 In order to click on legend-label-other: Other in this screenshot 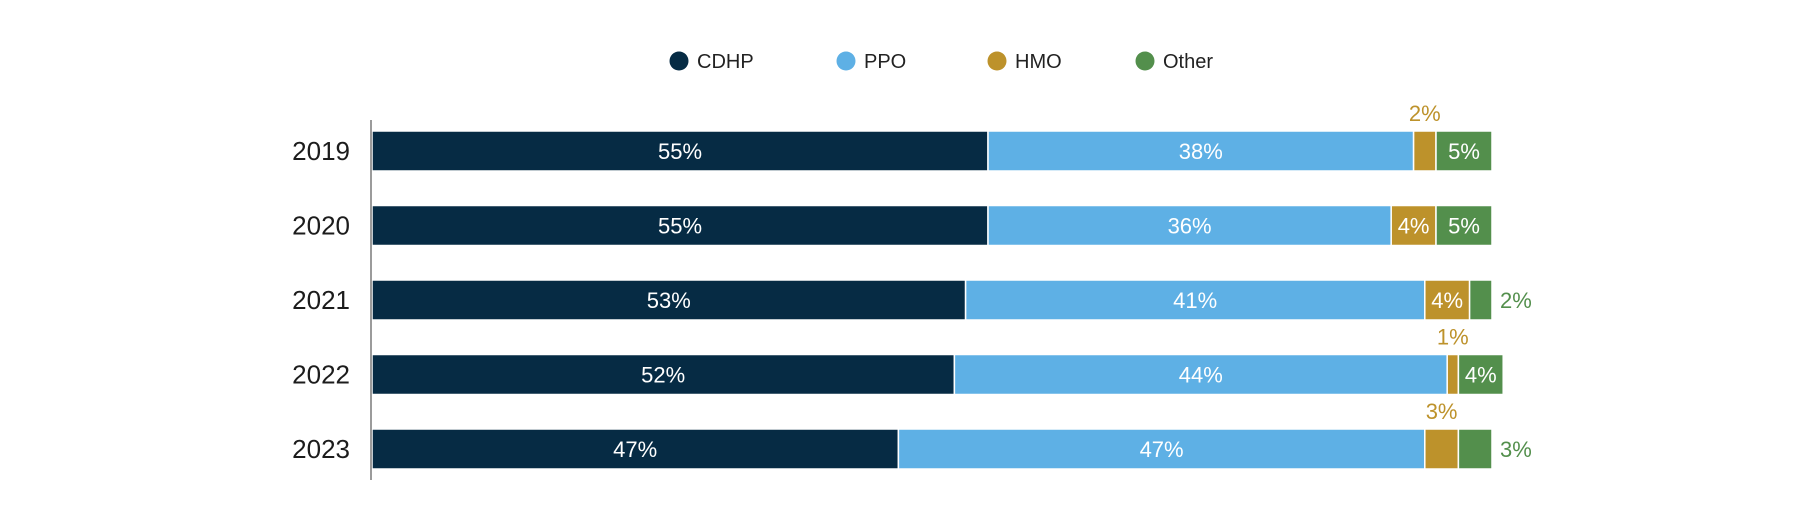, I will do `click(1188, 62)`.